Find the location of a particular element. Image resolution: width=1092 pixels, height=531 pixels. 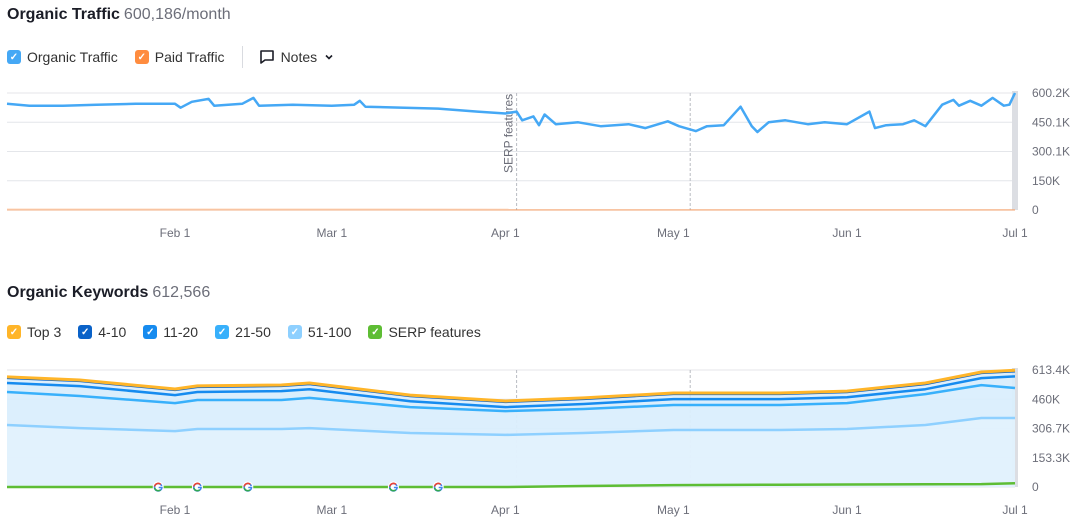

traffic-total: 600,186/month is located at coordinates (177, 14).